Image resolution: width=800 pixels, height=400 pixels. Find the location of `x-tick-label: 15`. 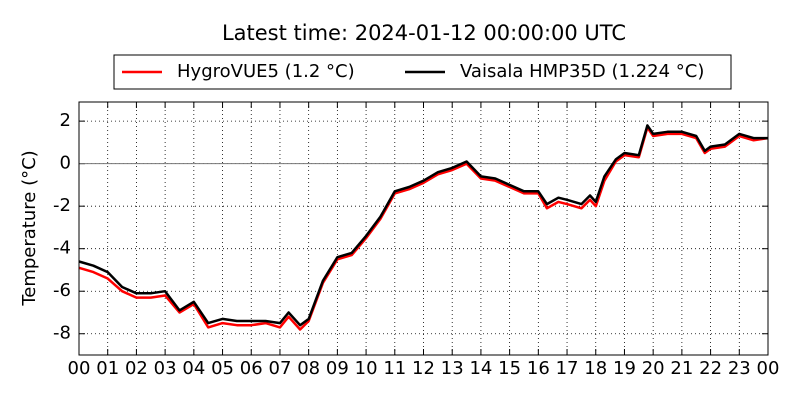

x-tick-label: 15 is located at coordinates (509, 368).